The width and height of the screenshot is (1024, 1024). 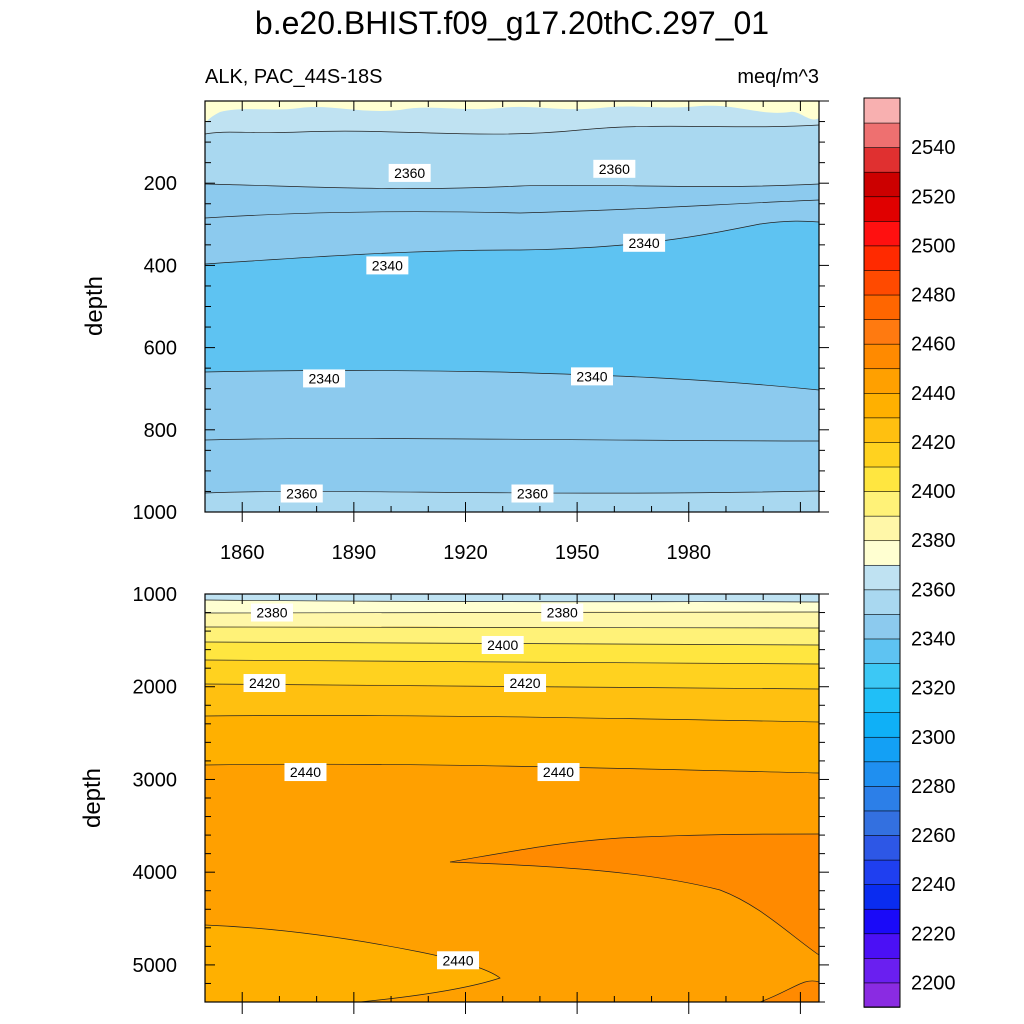 What do you see at coordinates (933, 885) in the screenshot?
I see `colorbar-tick-label: 2240` at bounding box center [933, 885].